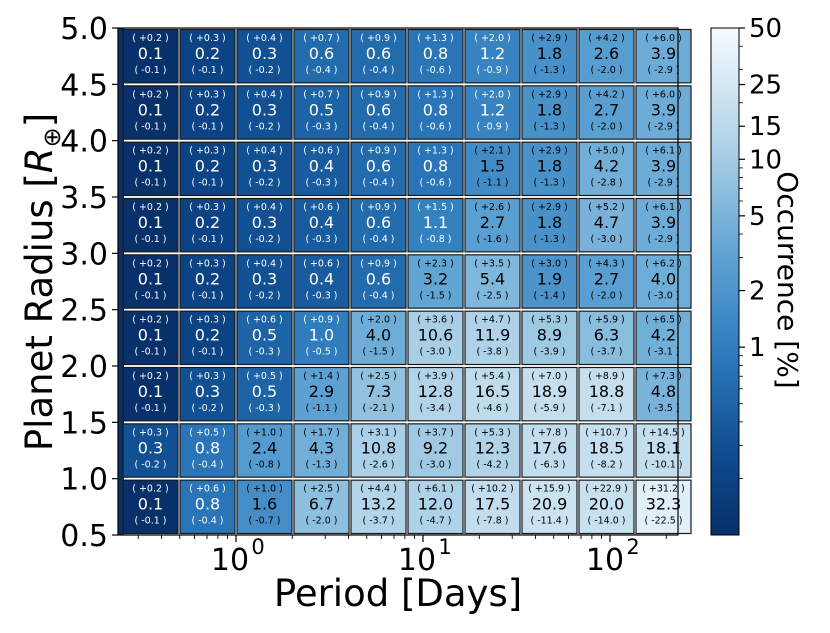 This screenshot has height=633, width=830. I want to click on cell-value: 20.9, so click(550, 504).